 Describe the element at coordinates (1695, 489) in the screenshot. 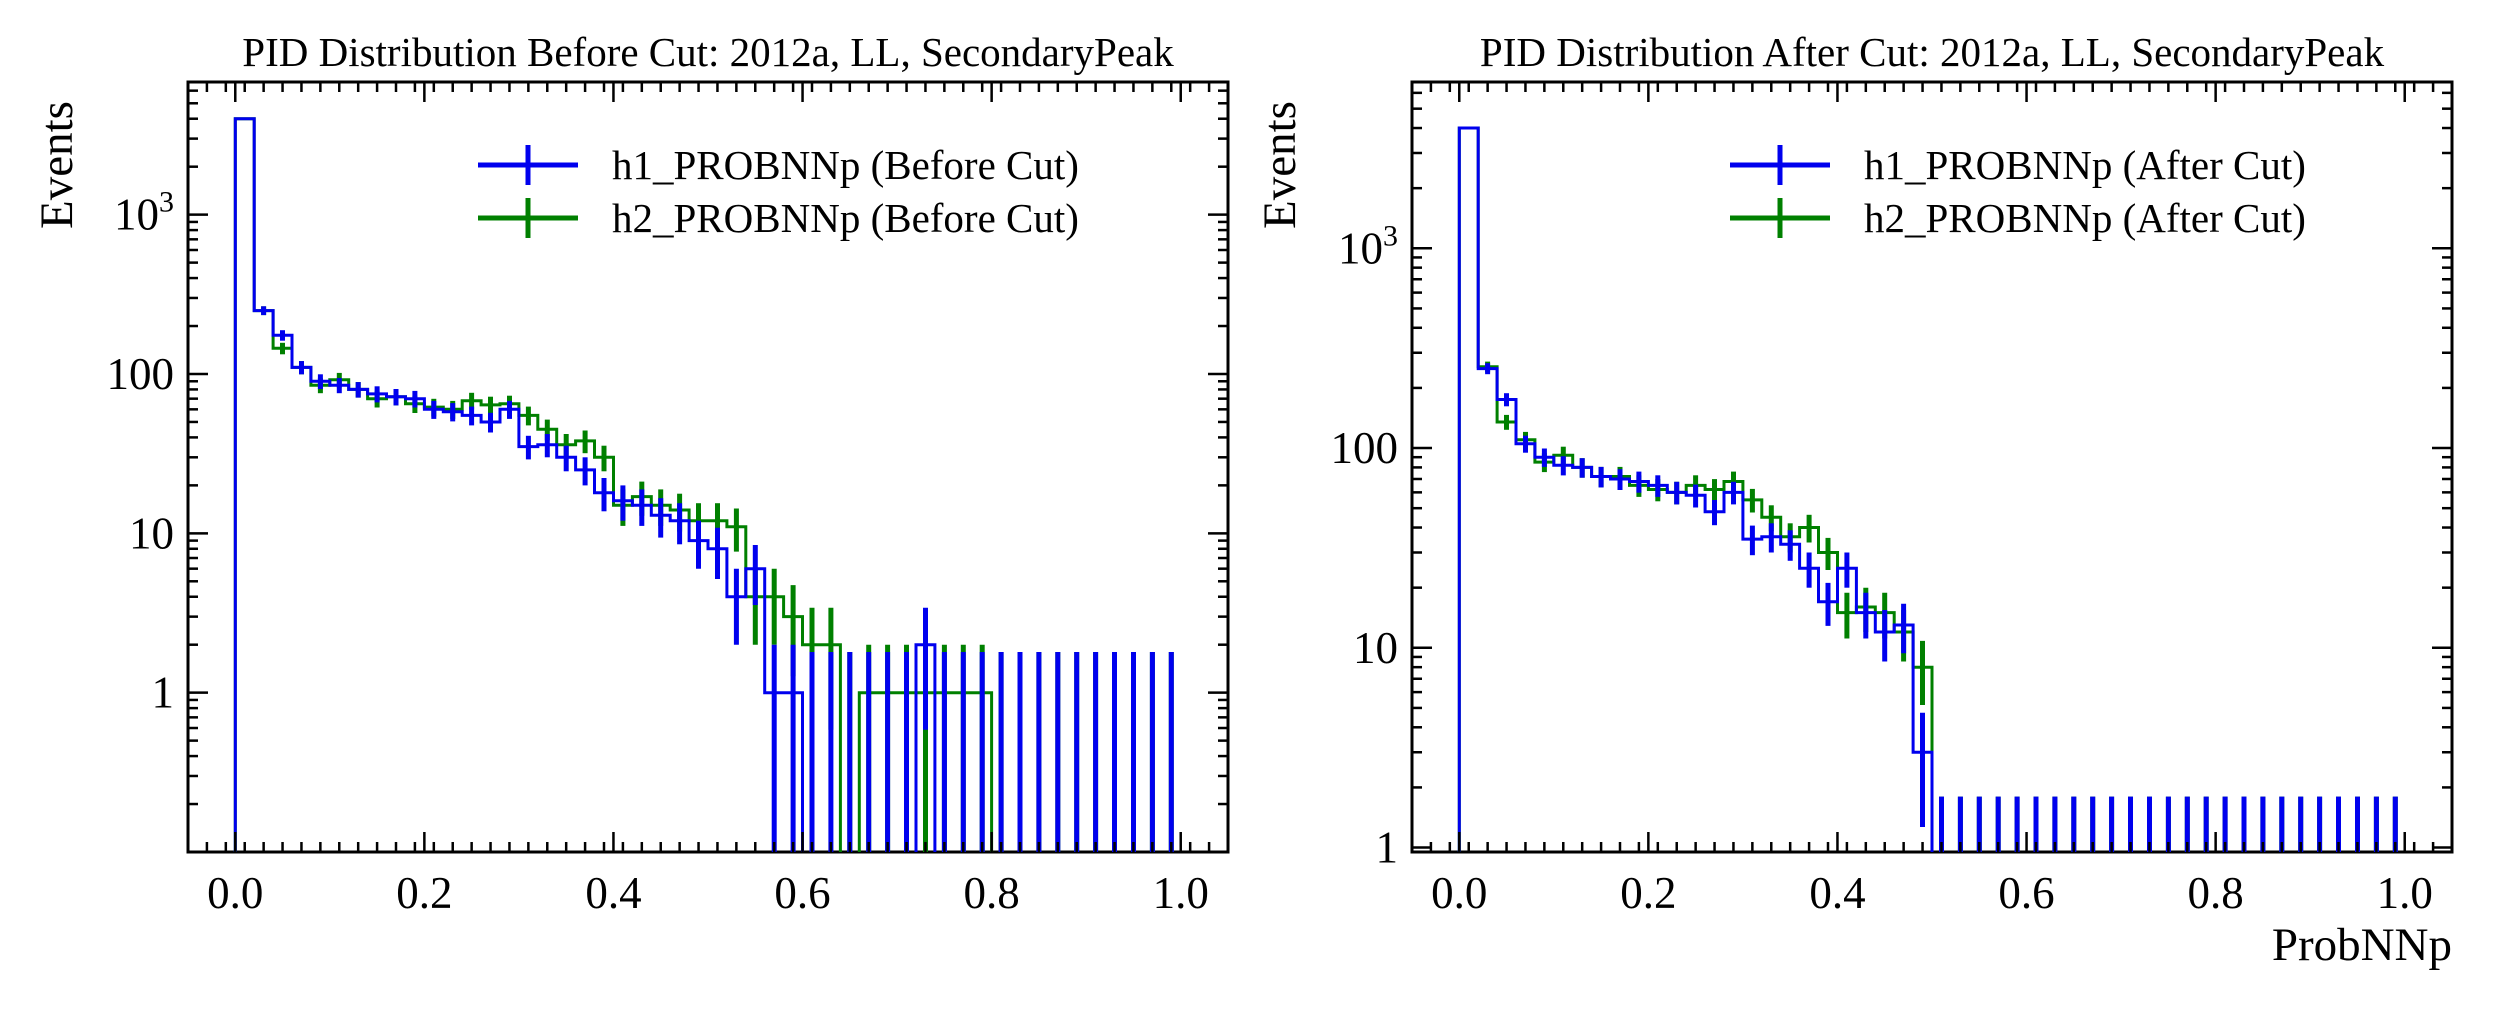

I see `histogram-step` at that location.